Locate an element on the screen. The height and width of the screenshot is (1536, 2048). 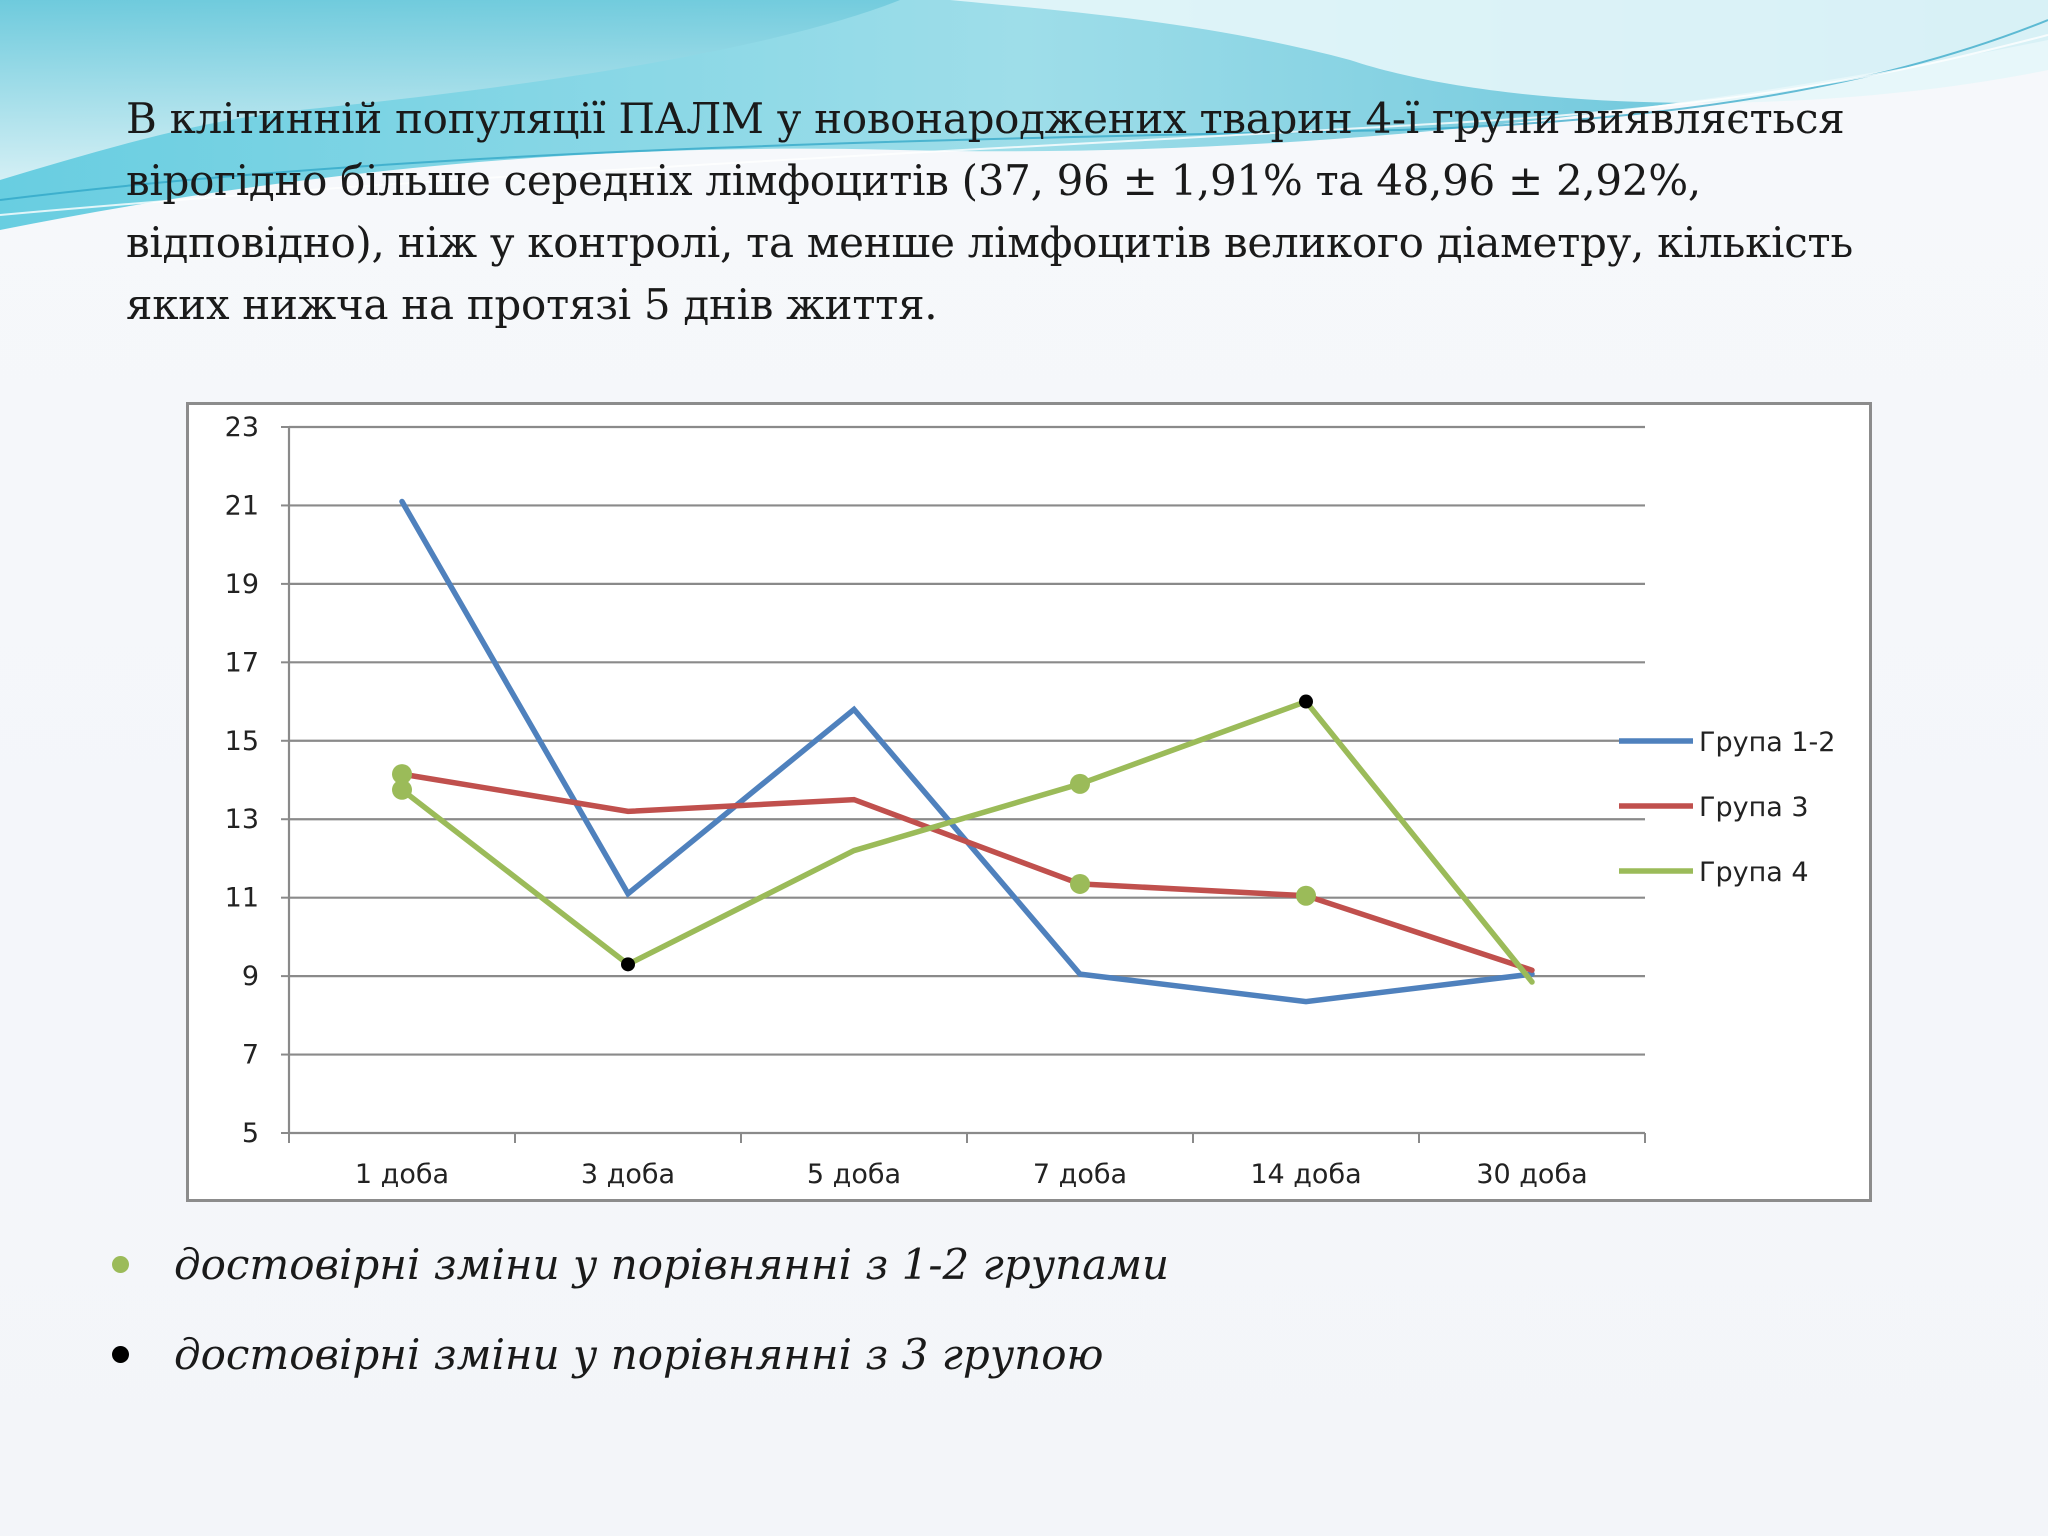
legend-label-1: Група 1-2 is located at coordinates (1767, 742).